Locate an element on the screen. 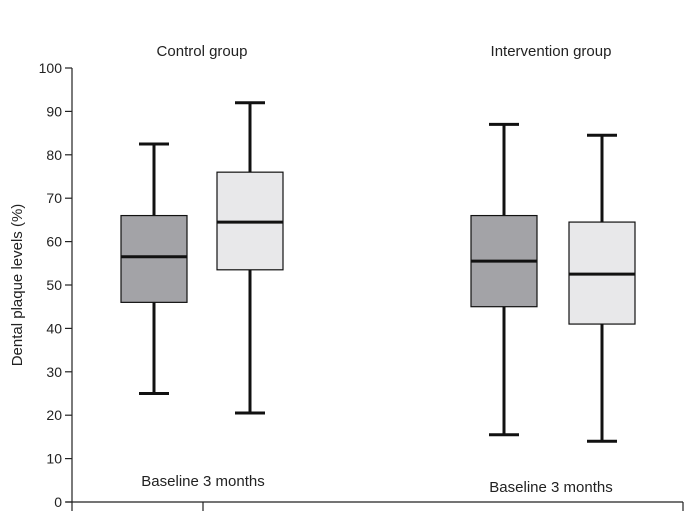  control-baseline-box is located at coordinates (154, 258).